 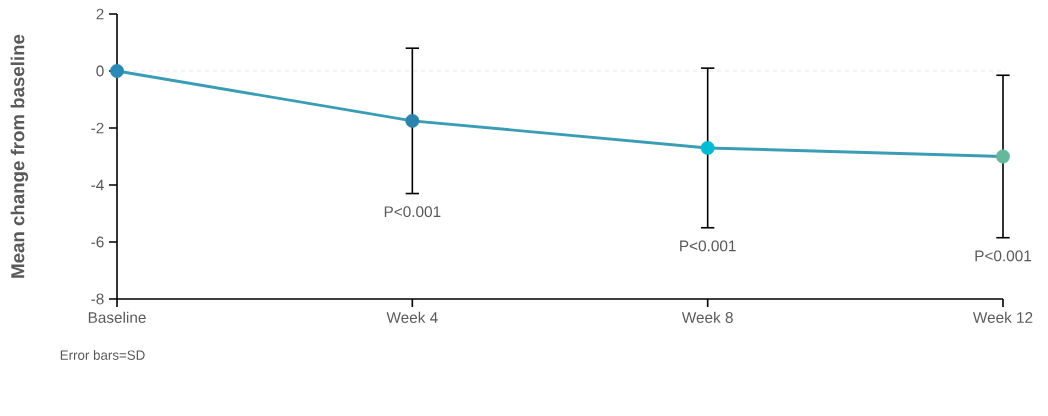 I want to click on x-tick-label: Week 12, so click(x=1002, y=317).